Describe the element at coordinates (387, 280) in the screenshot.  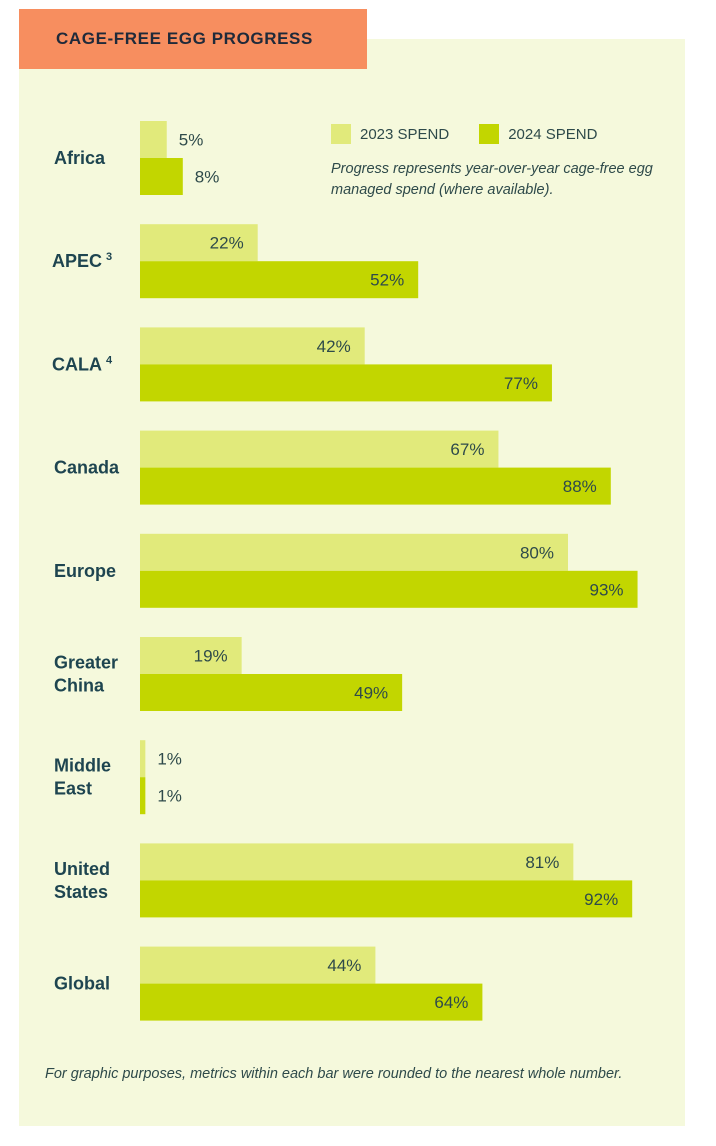
I see `value-label-2024: 52%` at that location.